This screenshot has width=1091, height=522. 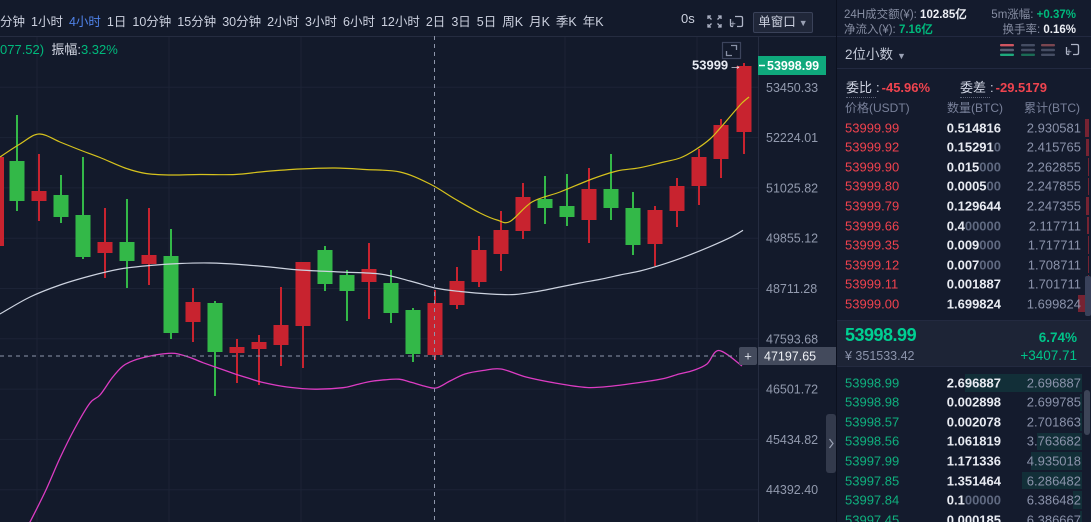 I want to click on svg-text: 53450.33, so click(x=792, y=88).